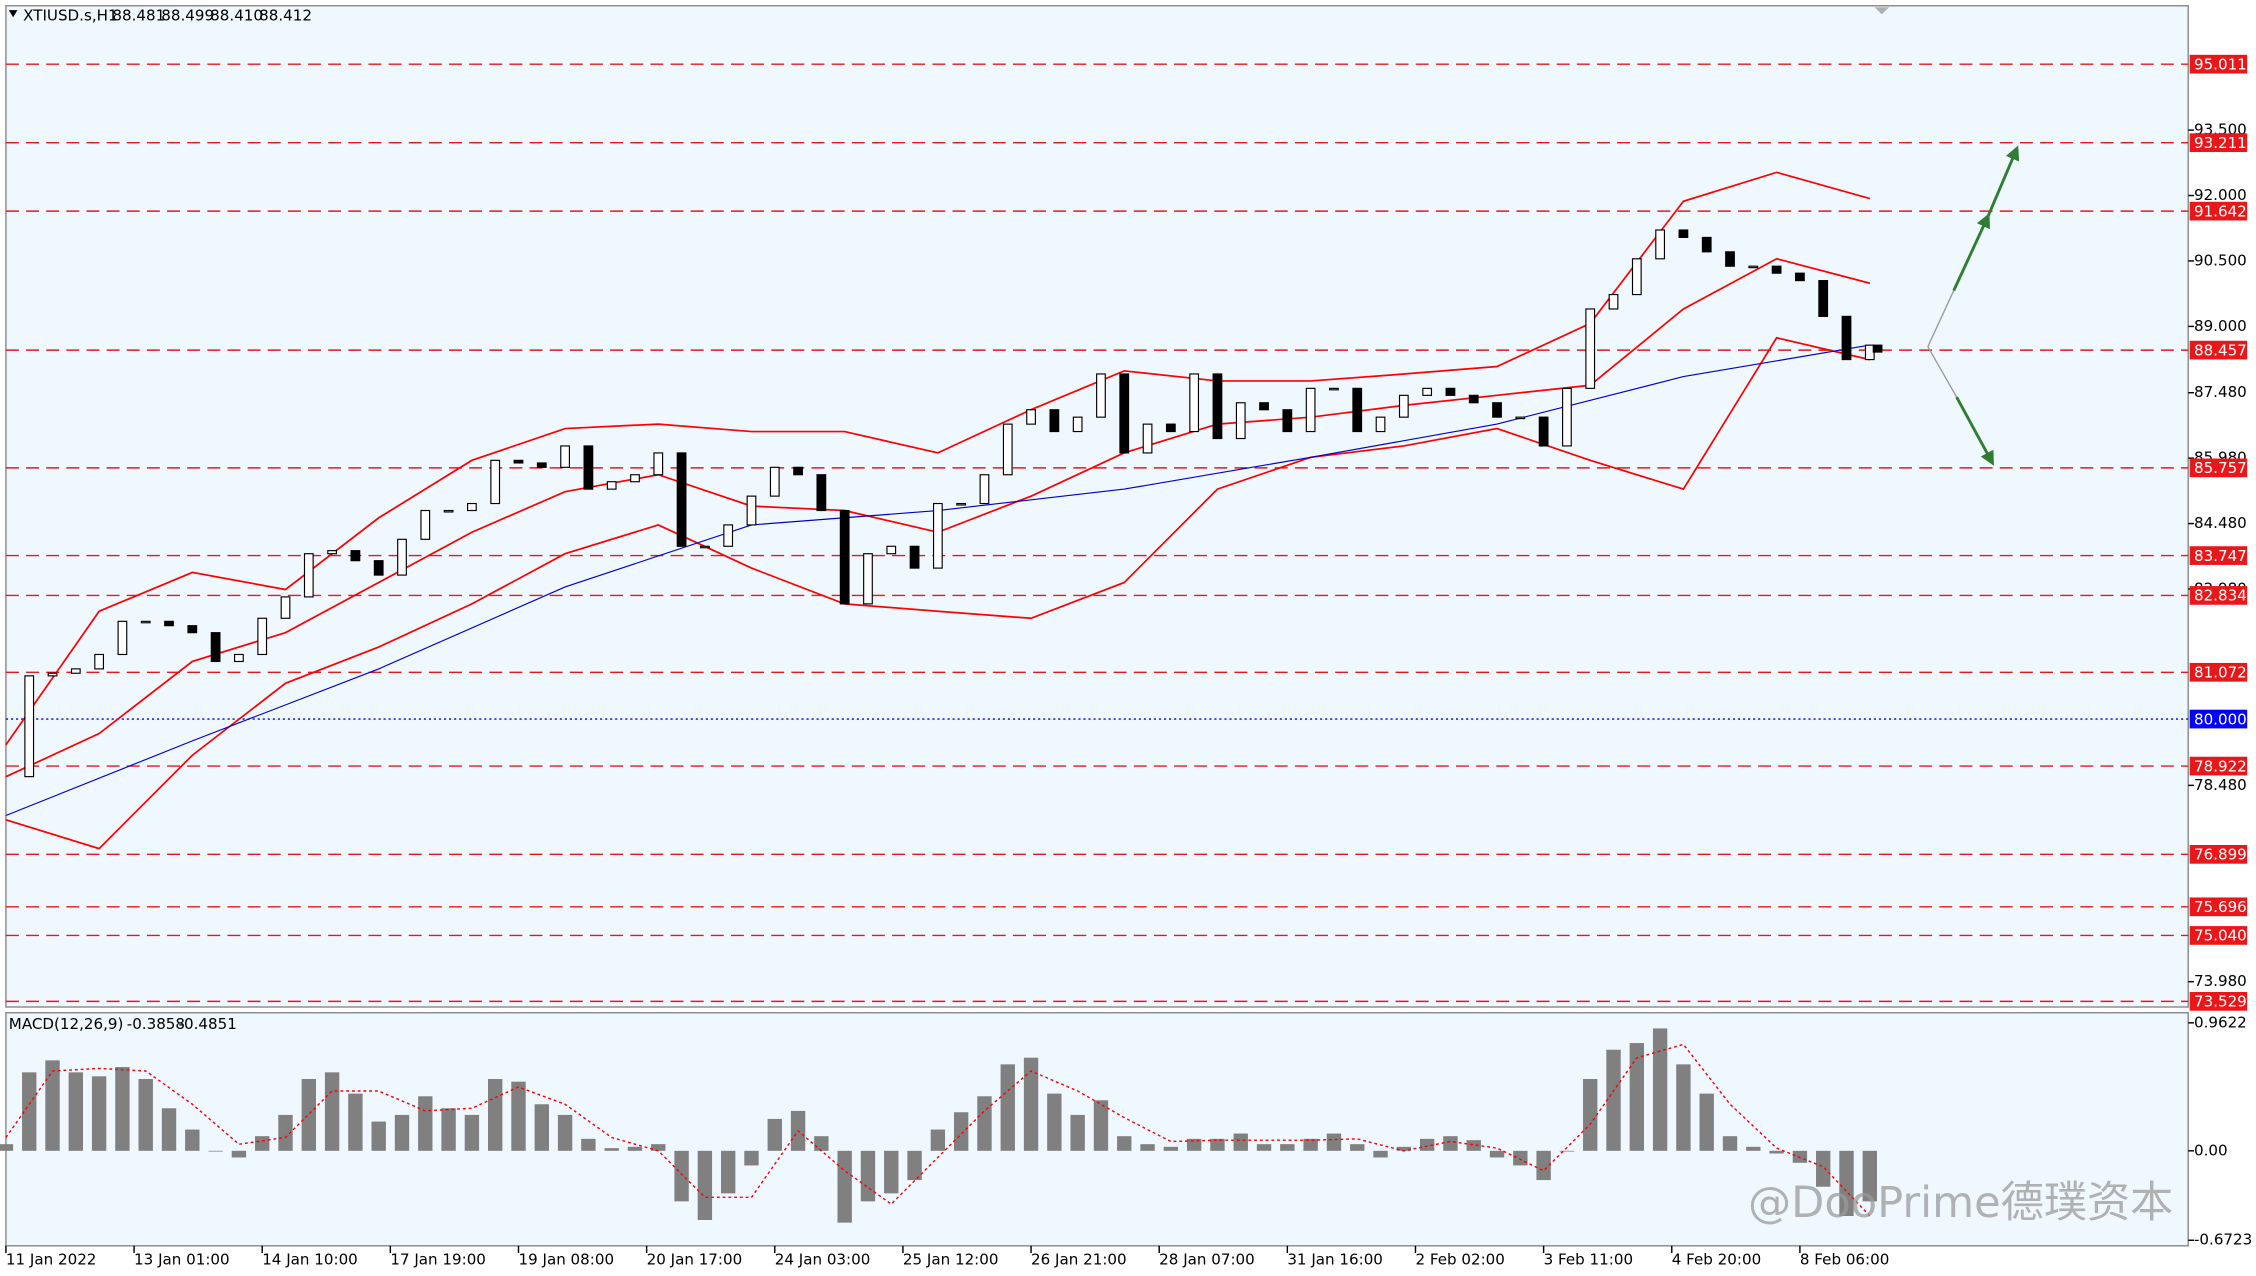  I want to click on shift-marker, so click(1881, 11).